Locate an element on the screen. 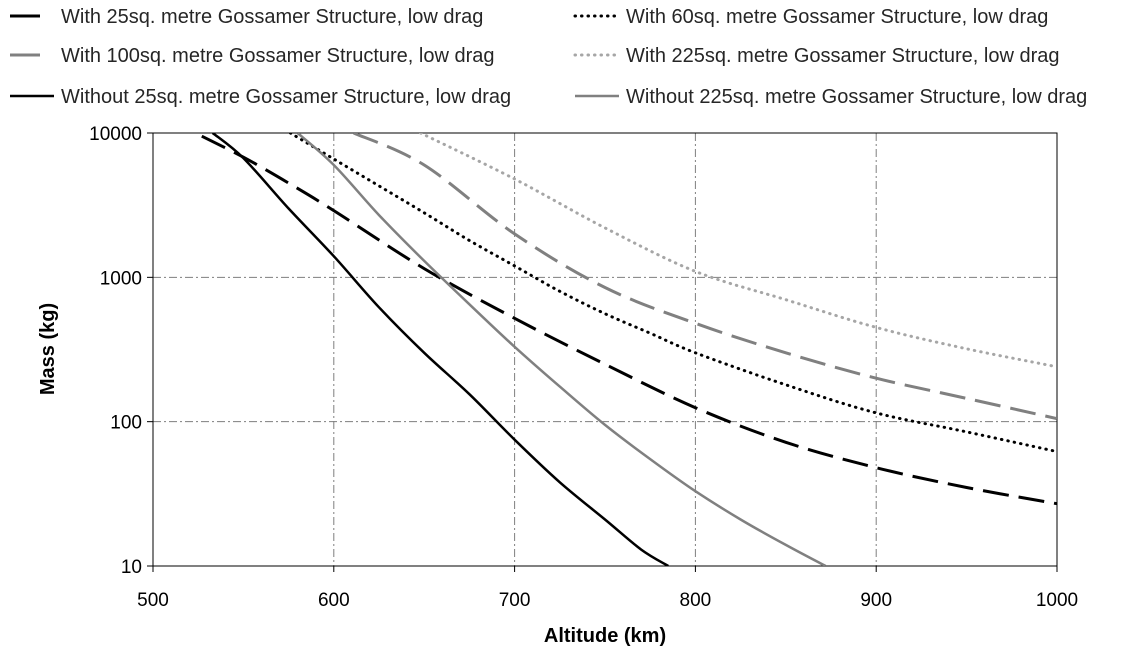 The image size is (1127, 651). x-tick-label: 900 is located at coordinates (876, 600).